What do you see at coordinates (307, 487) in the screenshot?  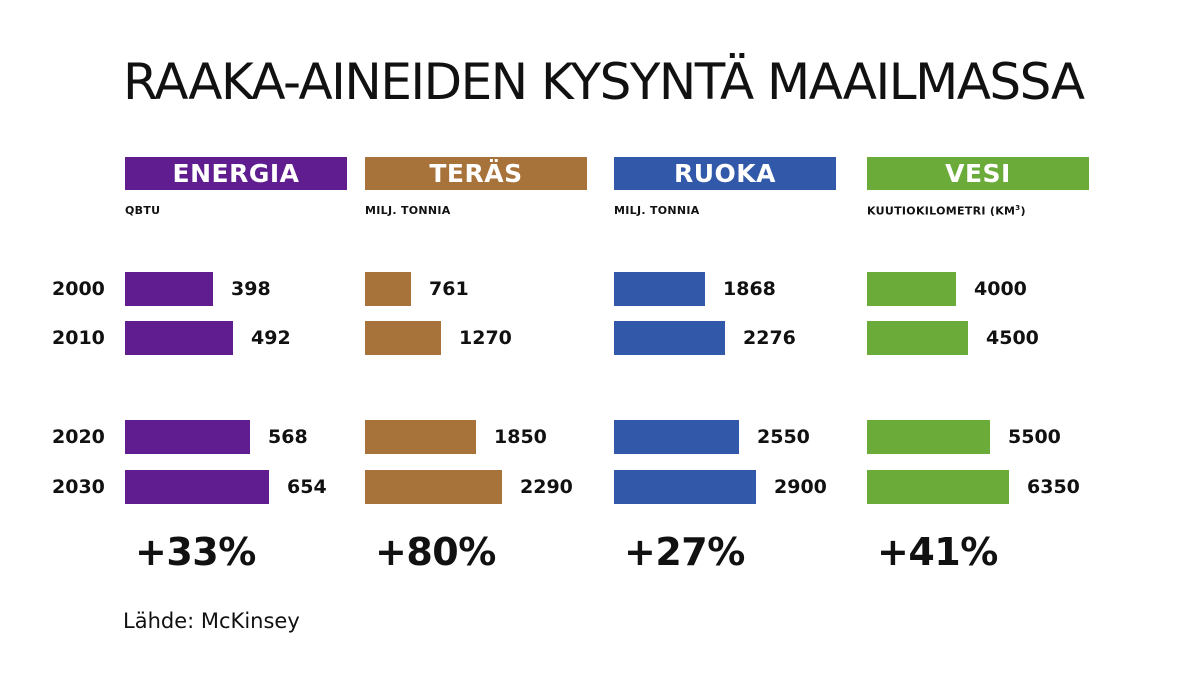 I see `value-label-2030: 654` at bounding box center [307, 487].